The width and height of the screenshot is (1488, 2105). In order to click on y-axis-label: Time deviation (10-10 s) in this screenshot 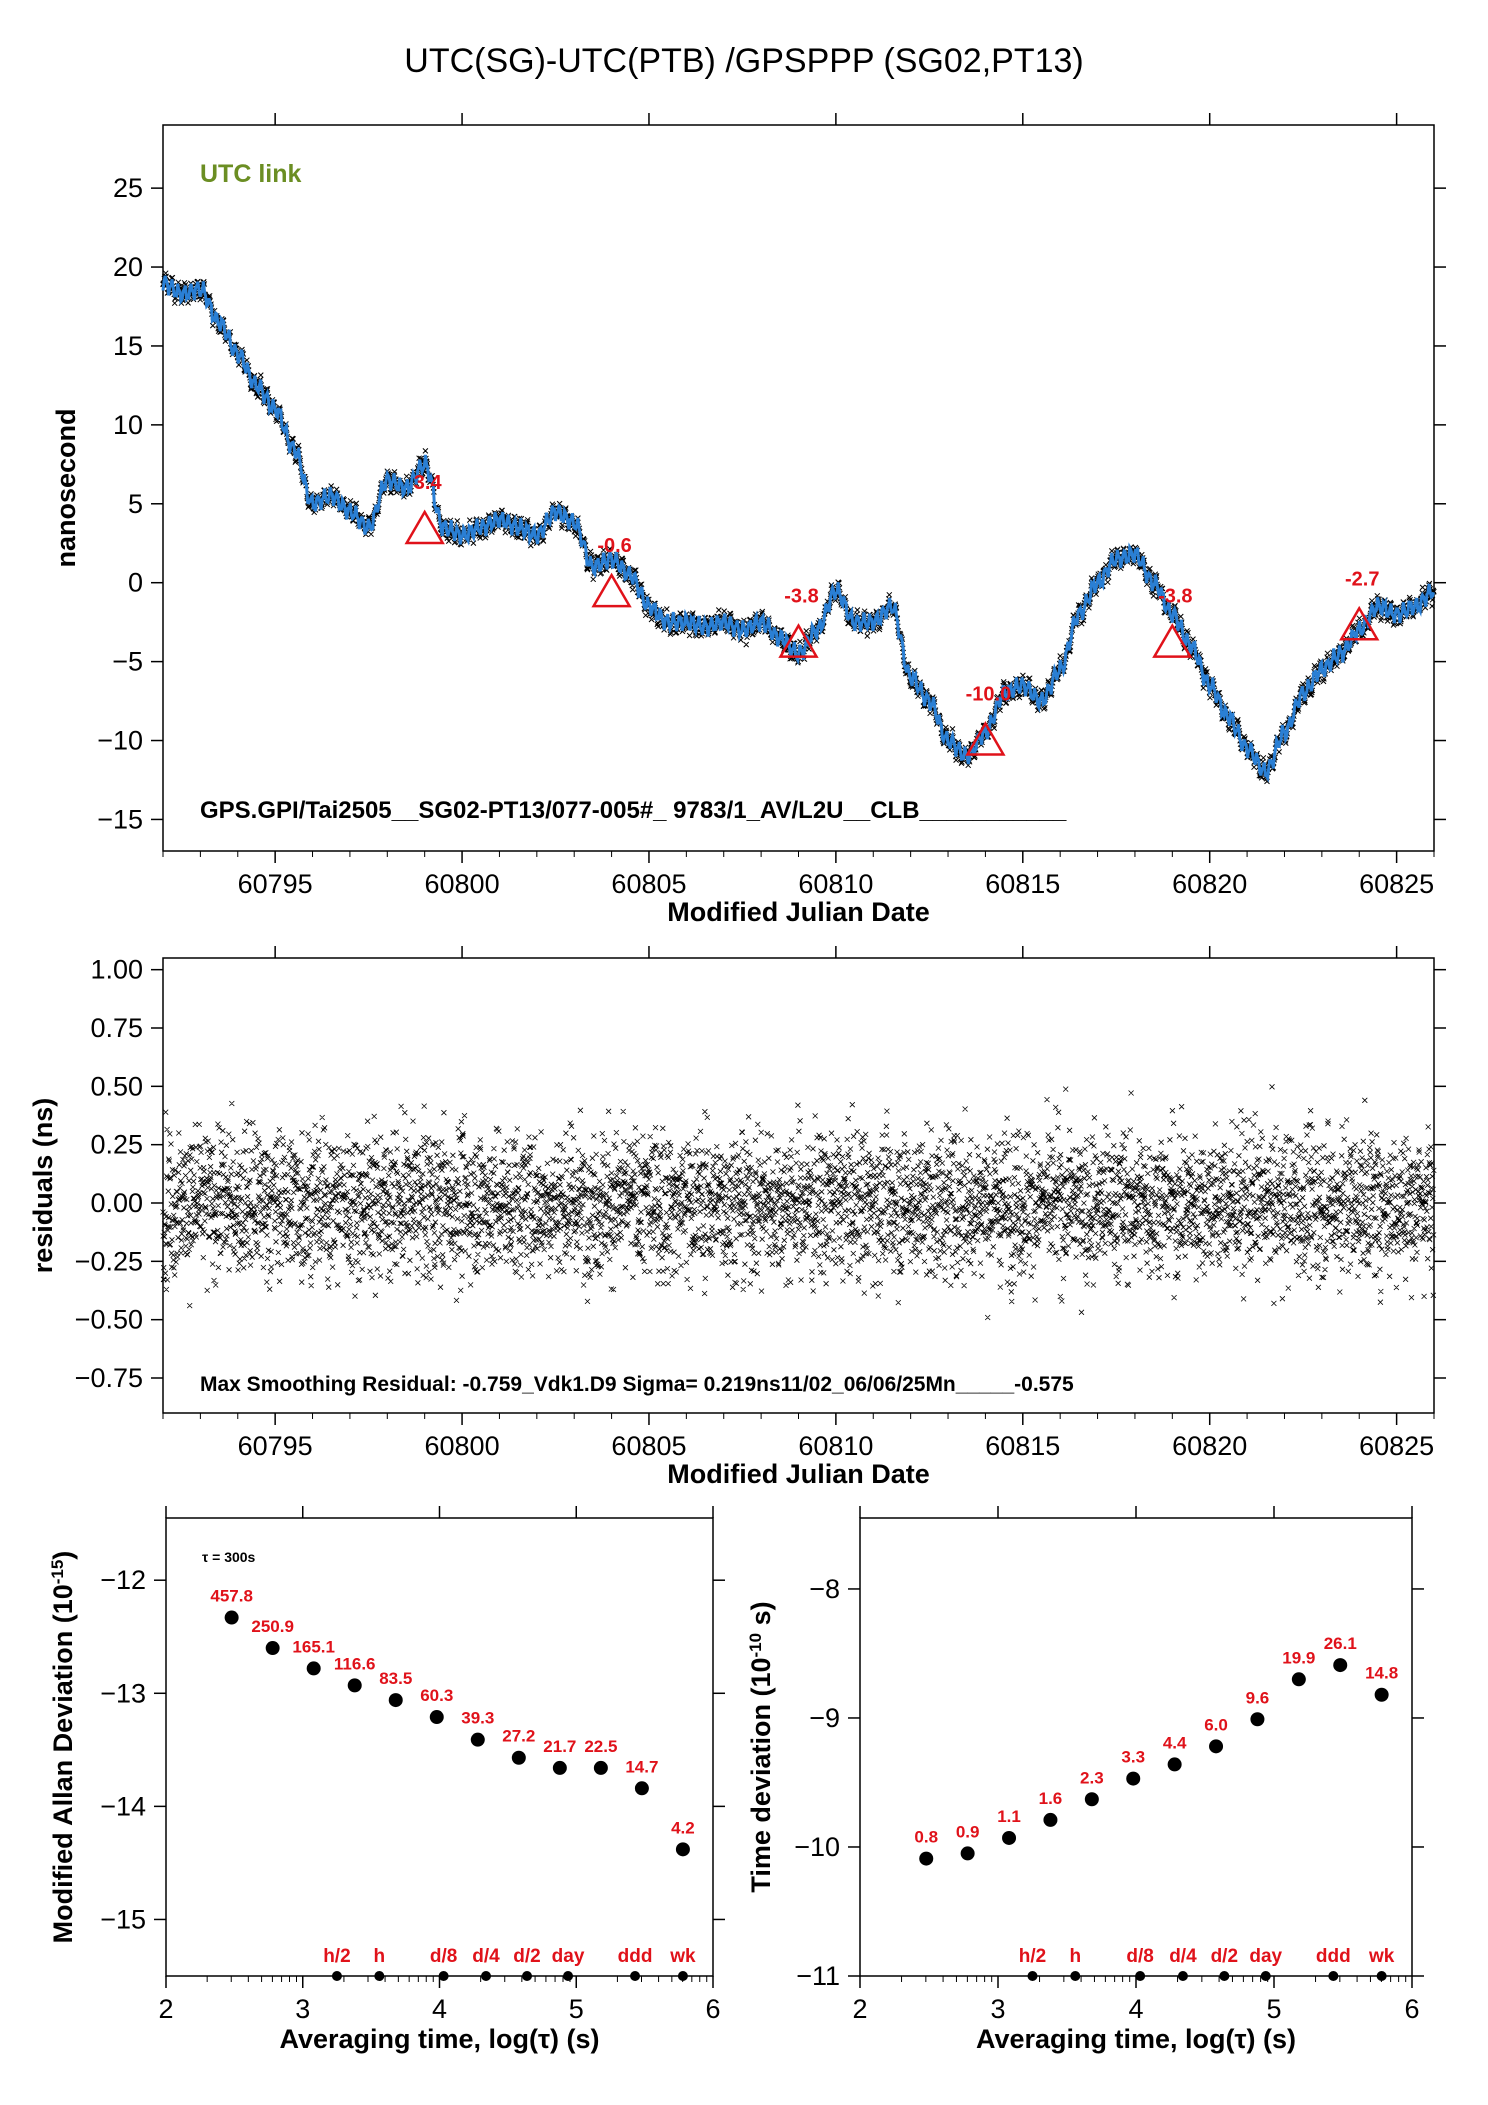, I will do `click(761, 1746)`.